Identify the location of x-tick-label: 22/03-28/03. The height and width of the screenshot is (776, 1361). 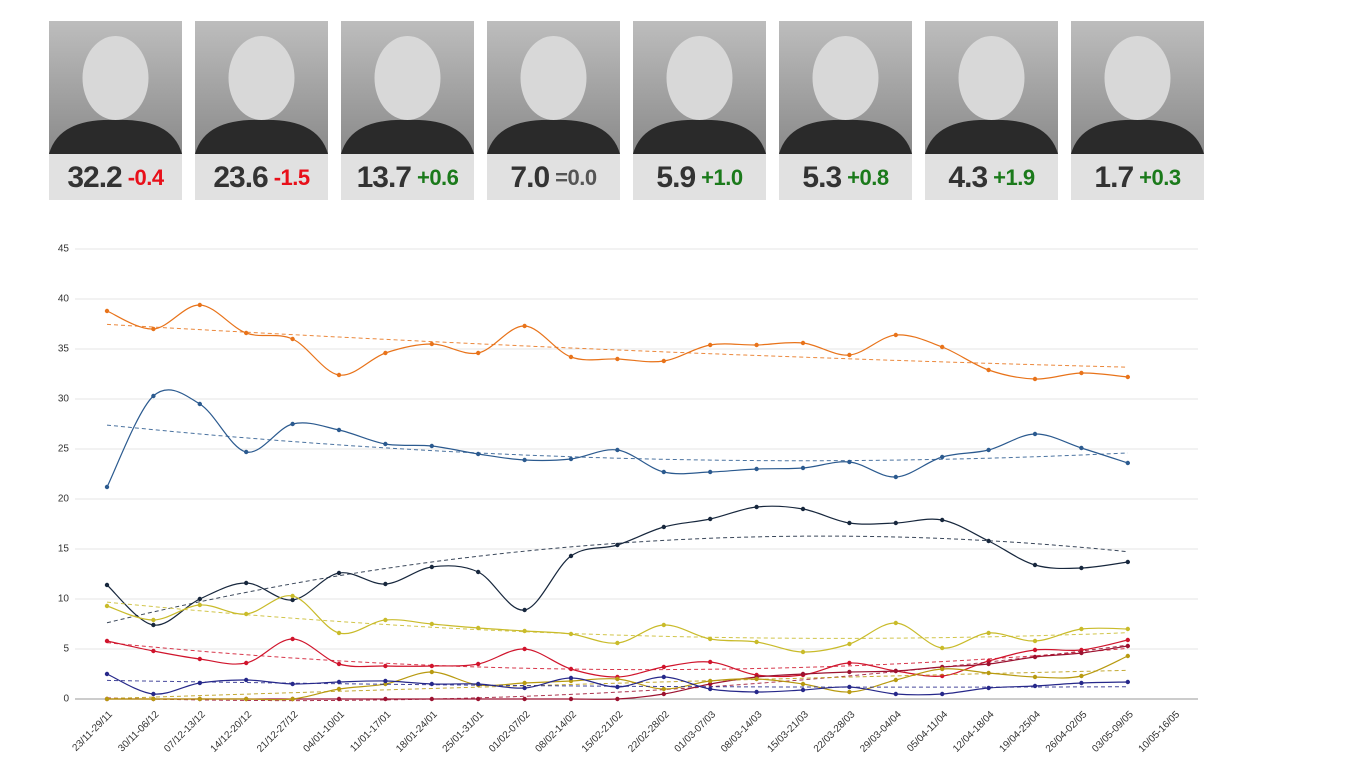
(835, 732).